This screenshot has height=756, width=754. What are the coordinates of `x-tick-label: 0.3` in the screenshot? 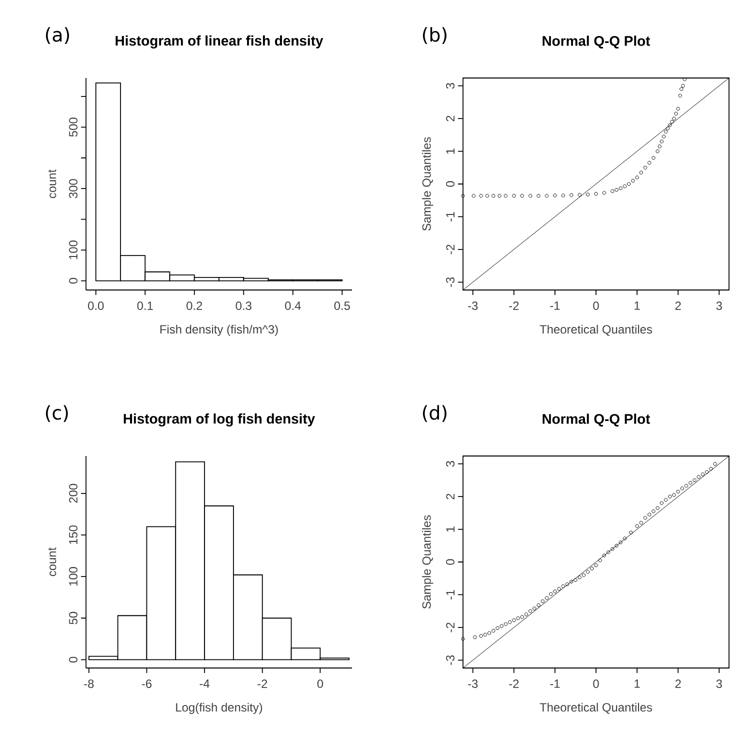 It's located at (244, 306).